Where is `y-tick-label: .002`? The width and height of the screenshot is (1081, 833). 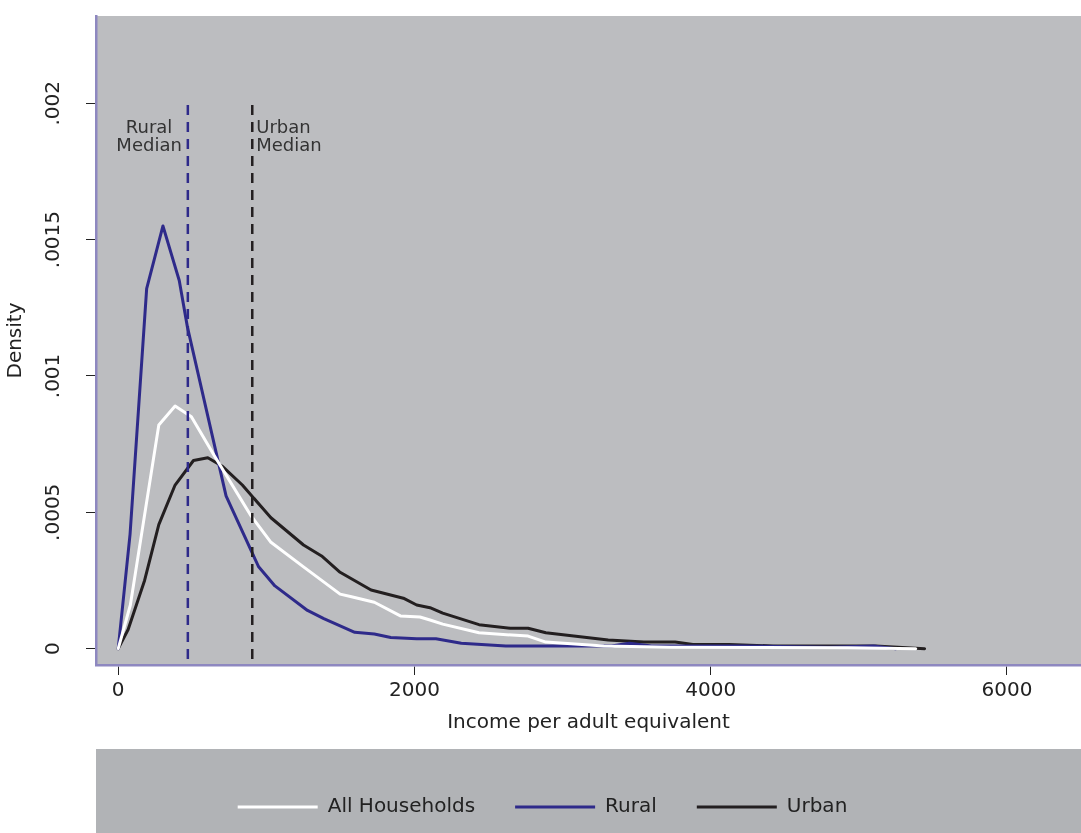 y-tick-label: .002 is located at coordinates (51, 103).